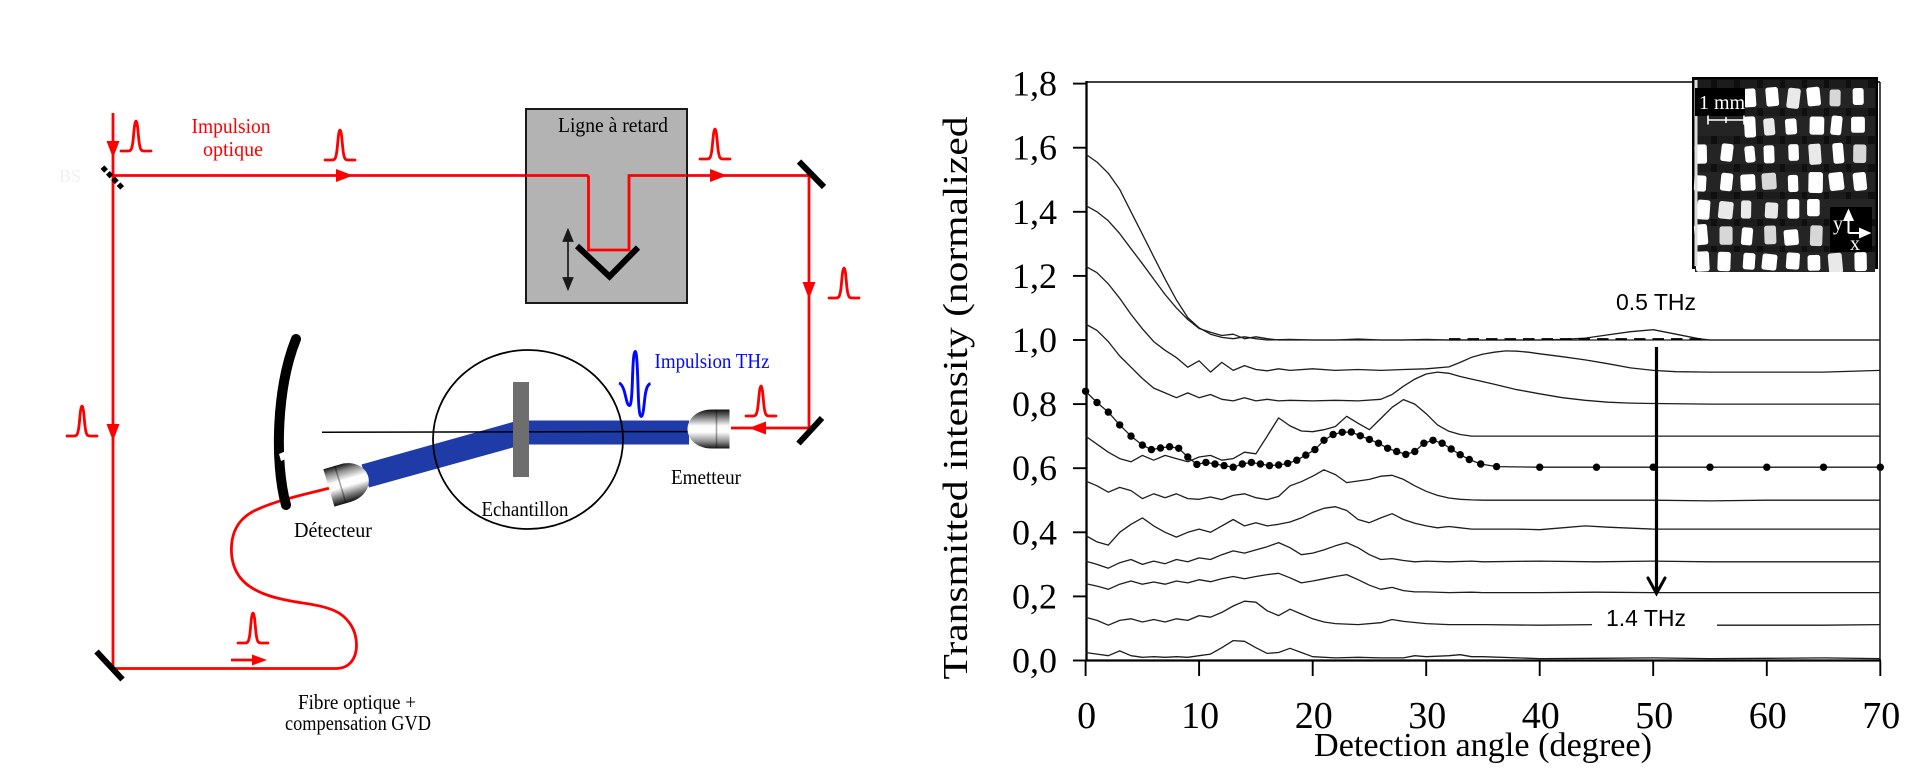 The width and height of the screenshot is (1920, 777). What do you see at coordinates (712, 361) in the screenshot?
I see `svg-text: Impulsion THz` at bounding box center [712, 361].